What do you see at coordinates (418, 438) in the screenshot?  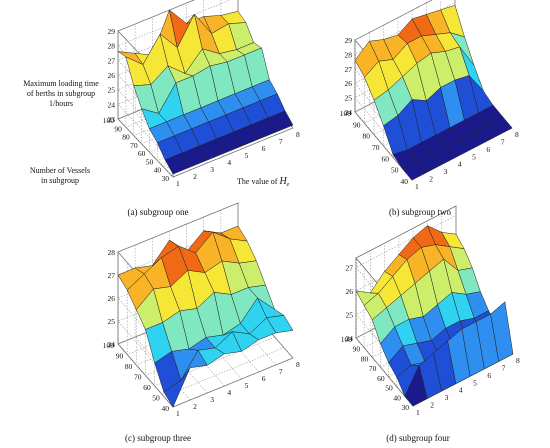 I see `caption-subgroup-four: (d) subgroup four` at bounding box center [418, 438].